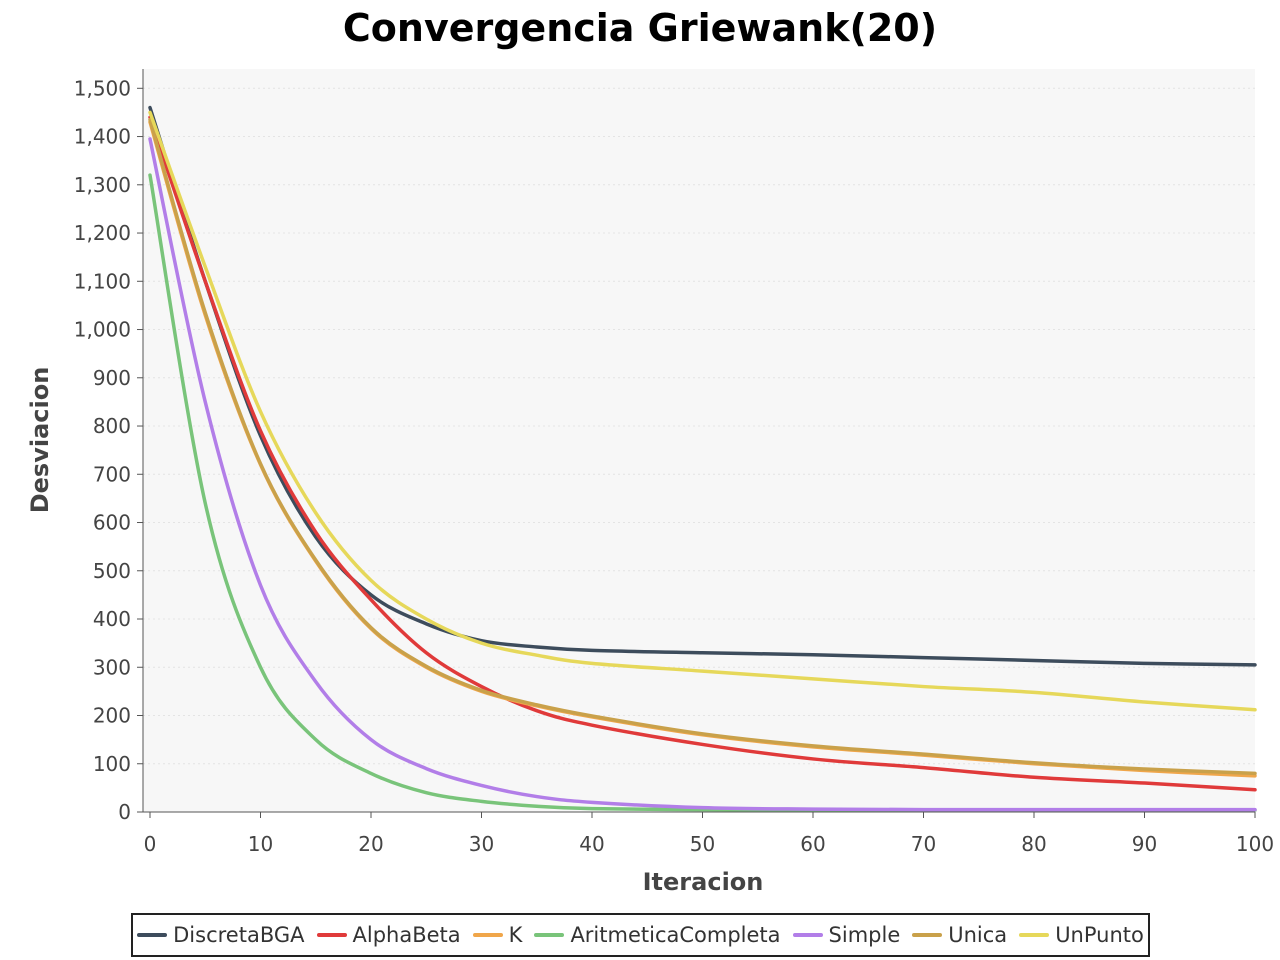 The width and height of the screenshot is (1280, 960). I want to click on legend-item-alphabeta: AlphaBeta, so click(388, 935).